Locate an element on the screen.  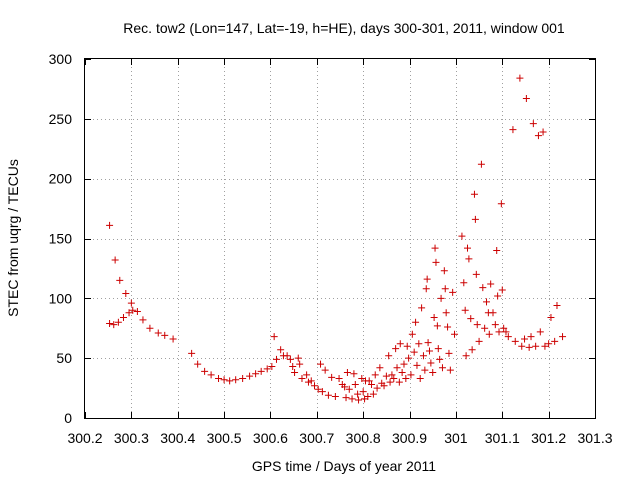
x-tick-label: 301 is located at coordinates (456, 438).